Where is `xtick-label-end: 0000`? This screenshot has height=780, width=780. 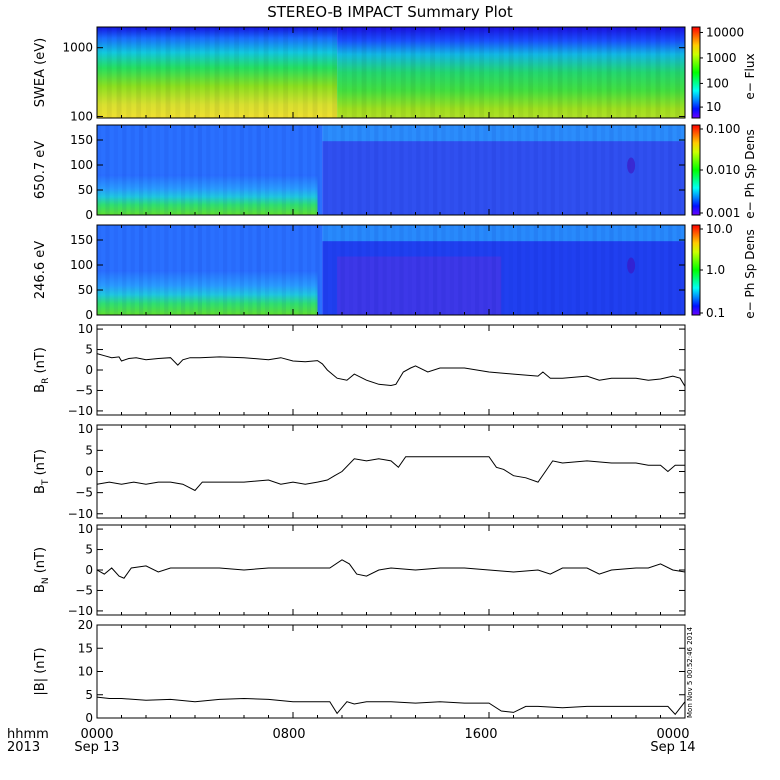
xtick-label-end: 0000 is located at coordinates (672, 734).